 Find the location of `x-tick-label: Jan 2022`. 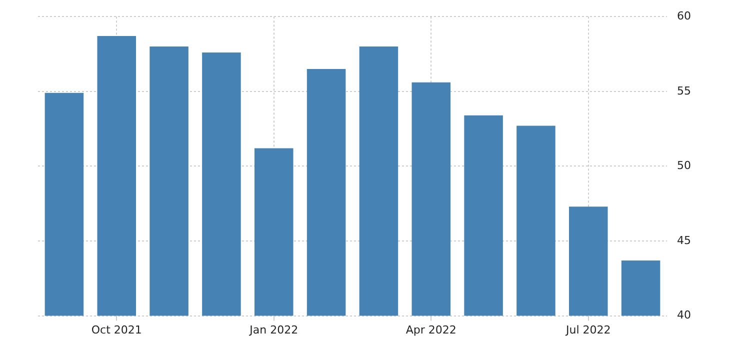

x-tick-label: Jan 2022 is located at coordinates (273, 329).